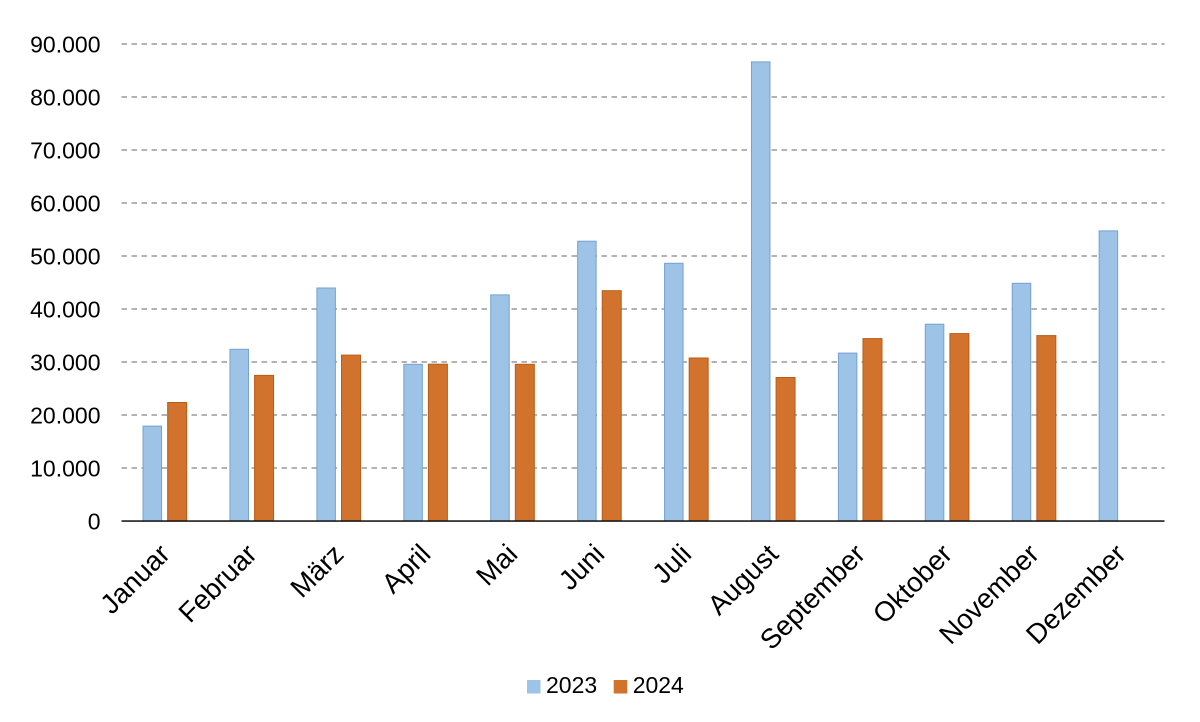 The width and height of the screenshot is (1200, 722). I want to click on svg-text: 0, so click(94, 521).